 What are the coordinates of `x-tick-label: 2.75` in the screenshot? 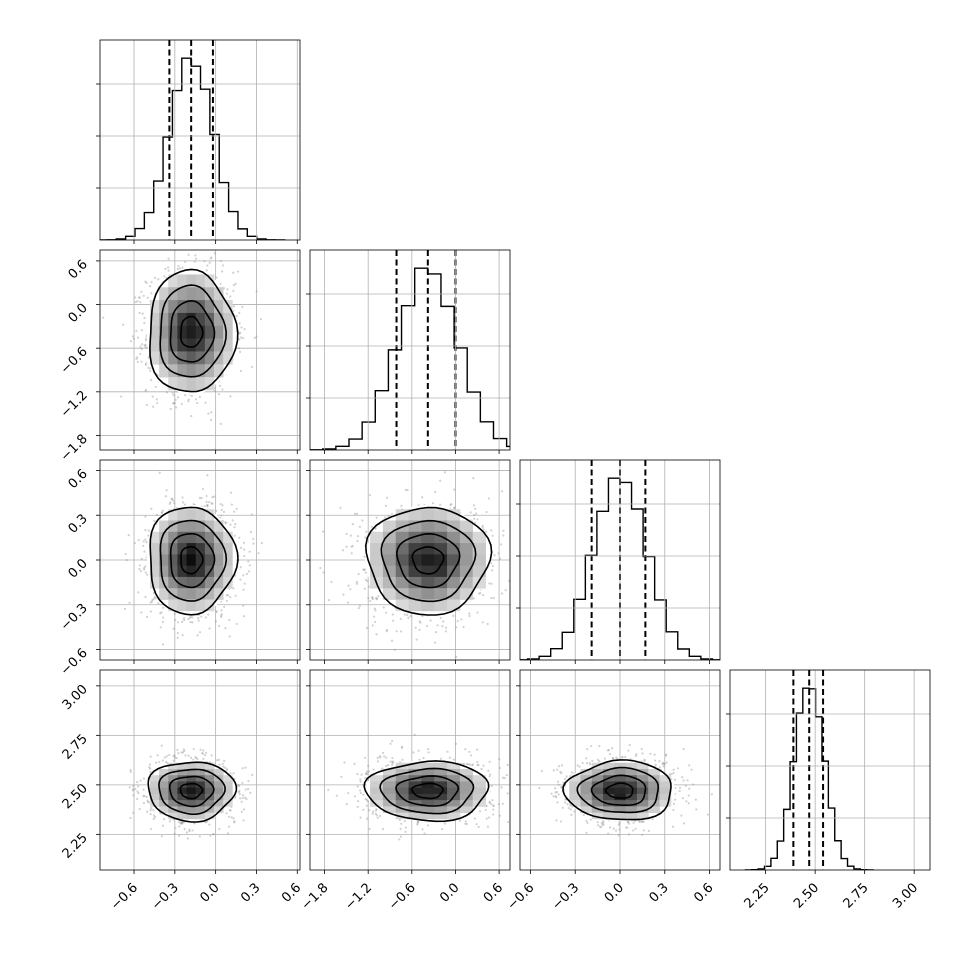 It's located at (856, 895).